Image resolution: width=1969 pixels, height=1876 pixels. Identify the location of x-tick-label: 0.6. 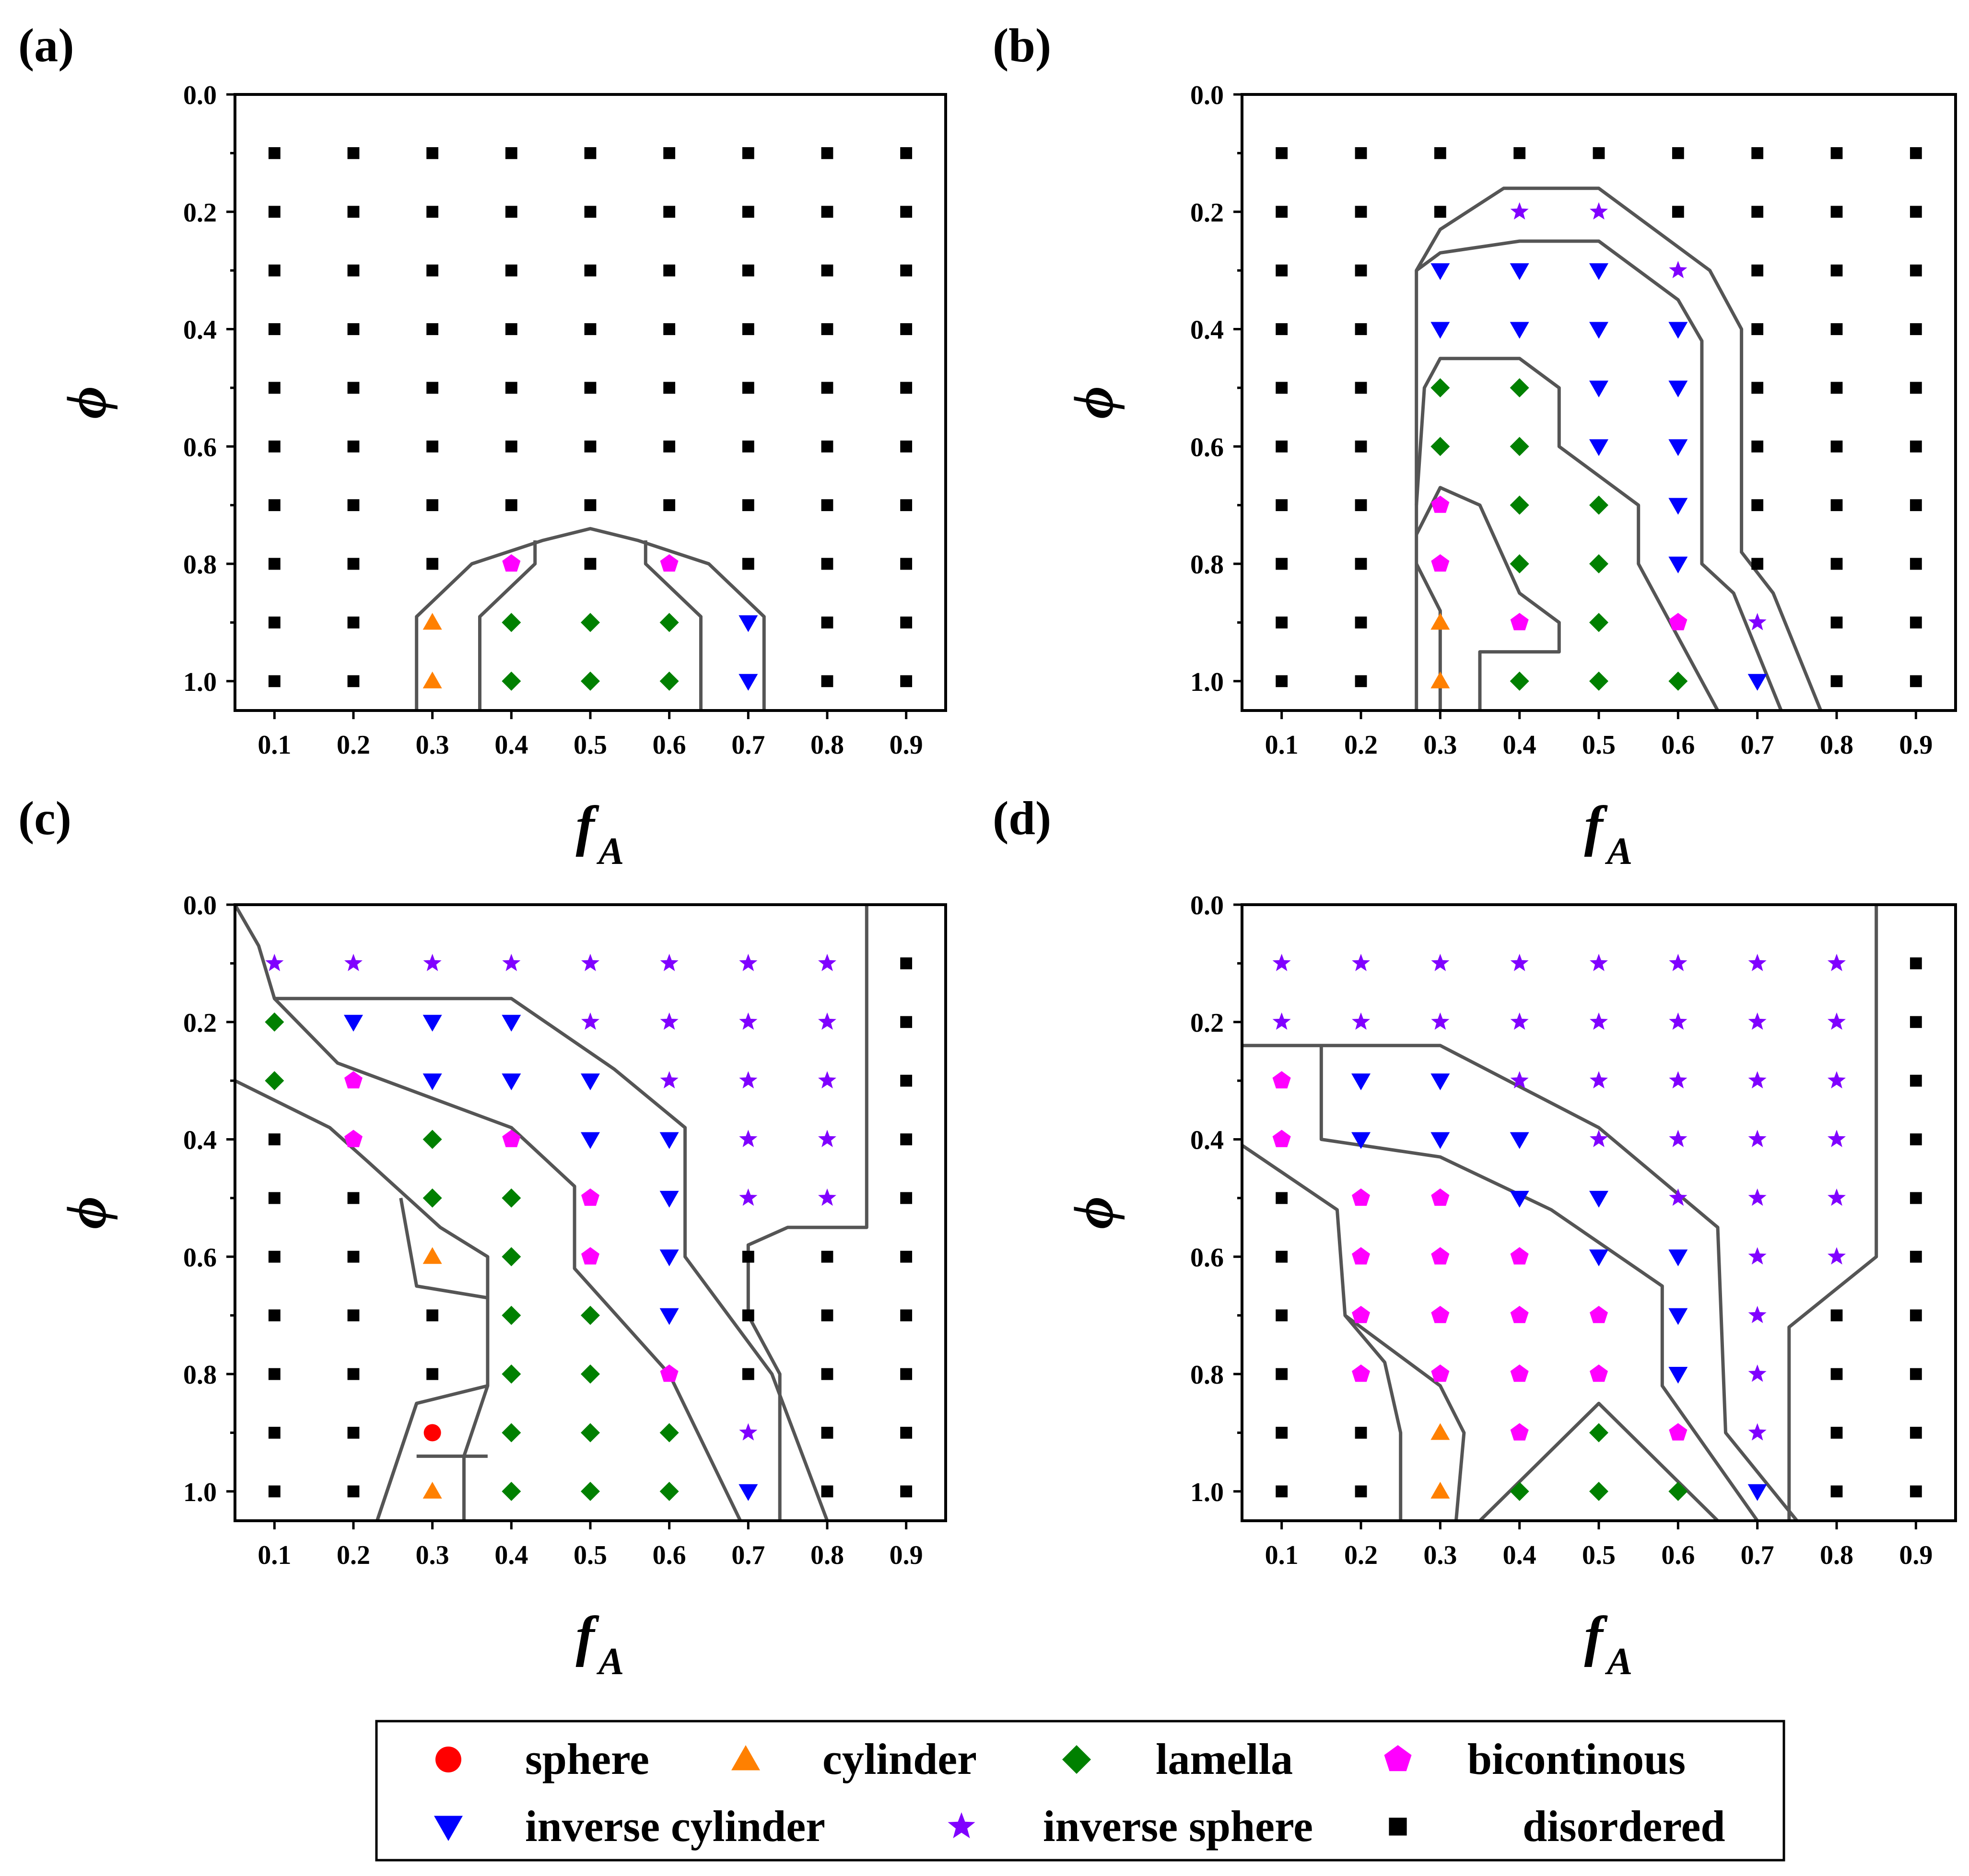
(1678, 1555).